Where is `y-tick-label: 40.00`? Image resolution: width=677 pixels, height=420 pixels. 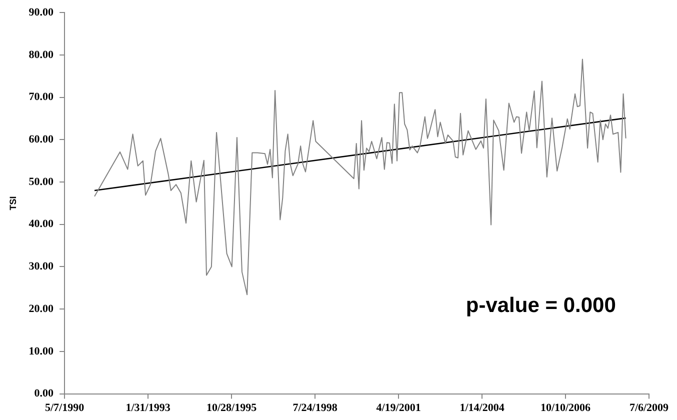 y-tick-label: 40.00 is located at coordinates (41, 224).